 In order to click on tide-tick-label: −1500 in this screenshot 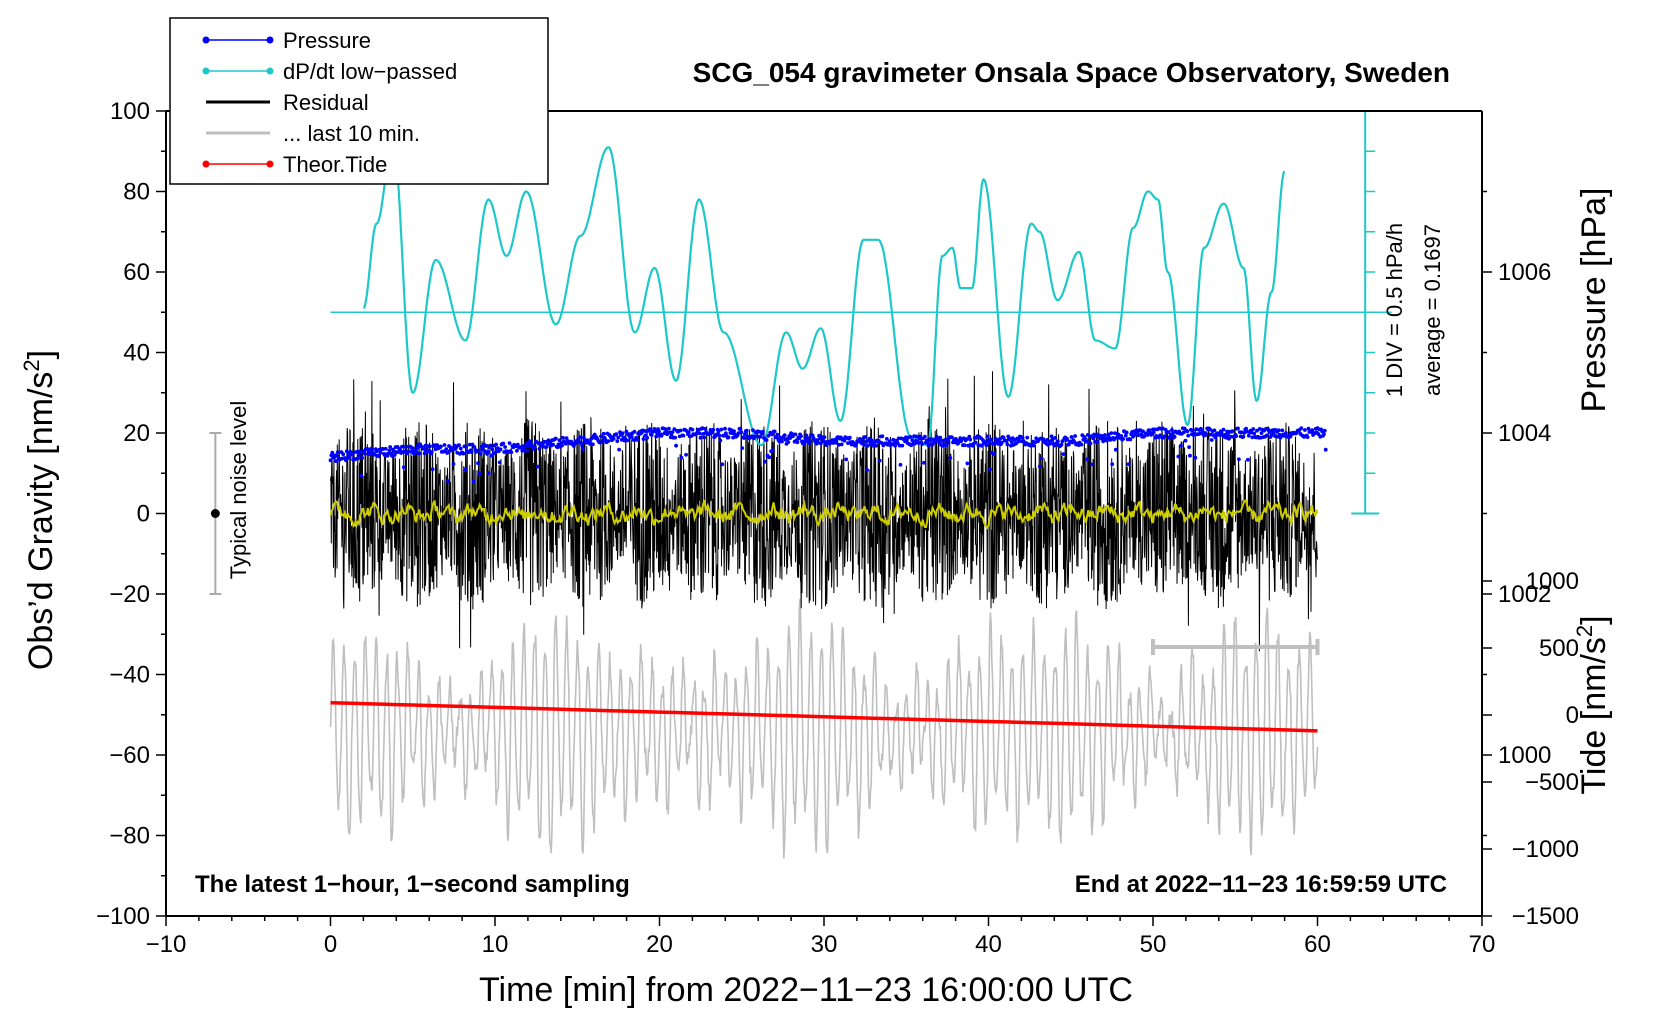, I will do `click(1545, 916)`.